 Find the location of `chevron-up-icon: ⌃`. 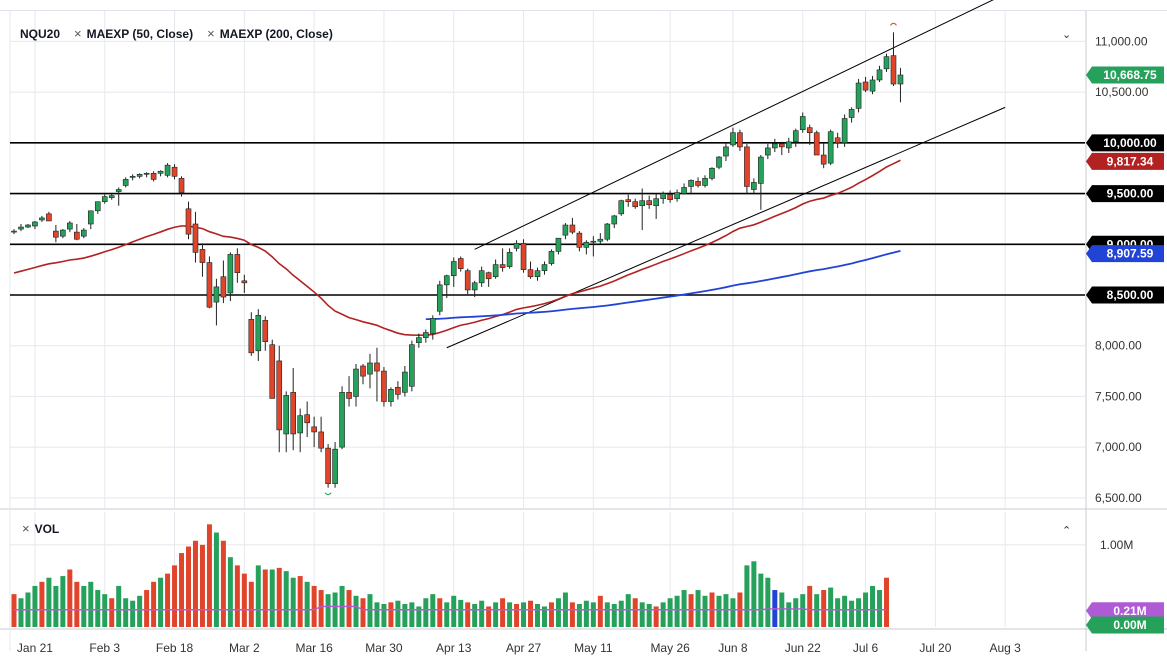

chevron-up-icon: ⌃ is located at coordinates (1067, 531).